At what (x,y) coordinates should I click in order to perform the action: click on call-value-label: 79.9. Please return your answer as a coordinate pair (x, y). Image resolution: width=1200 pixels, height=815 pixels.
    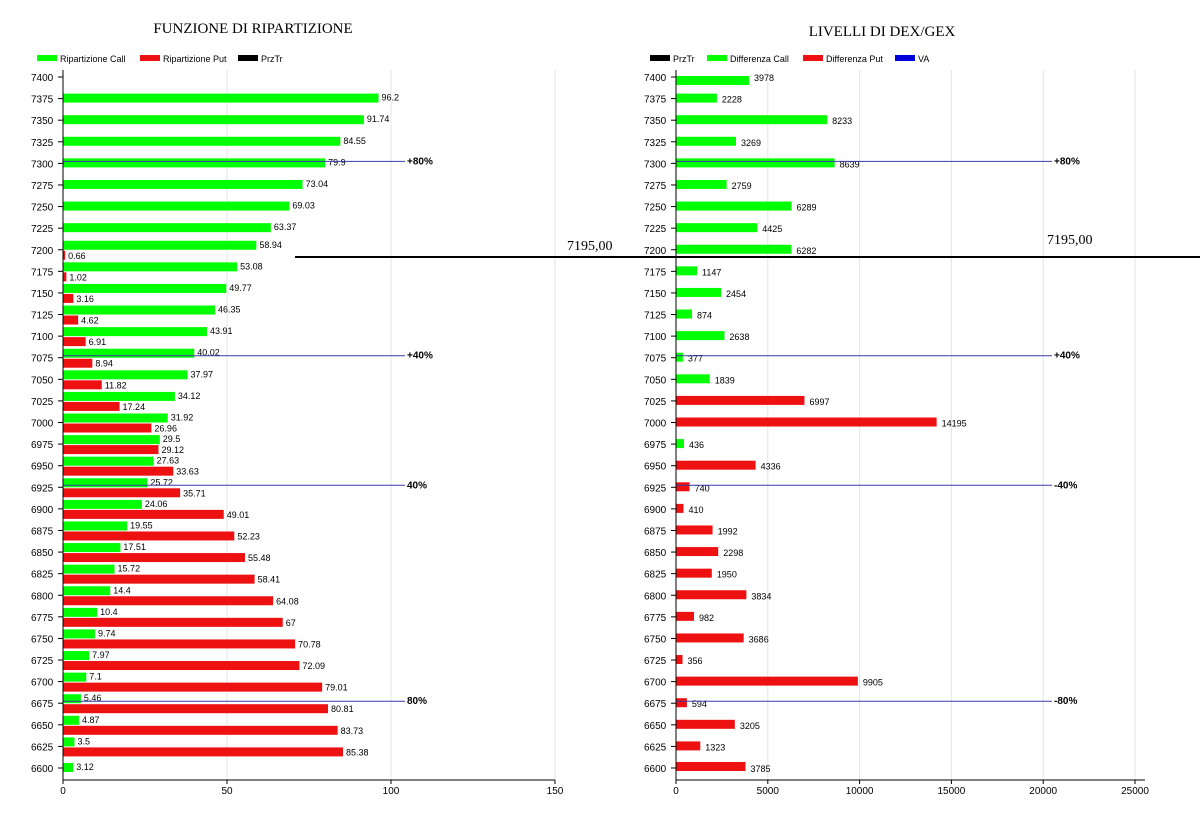
    Looking at the image, I should click on (337, 162).